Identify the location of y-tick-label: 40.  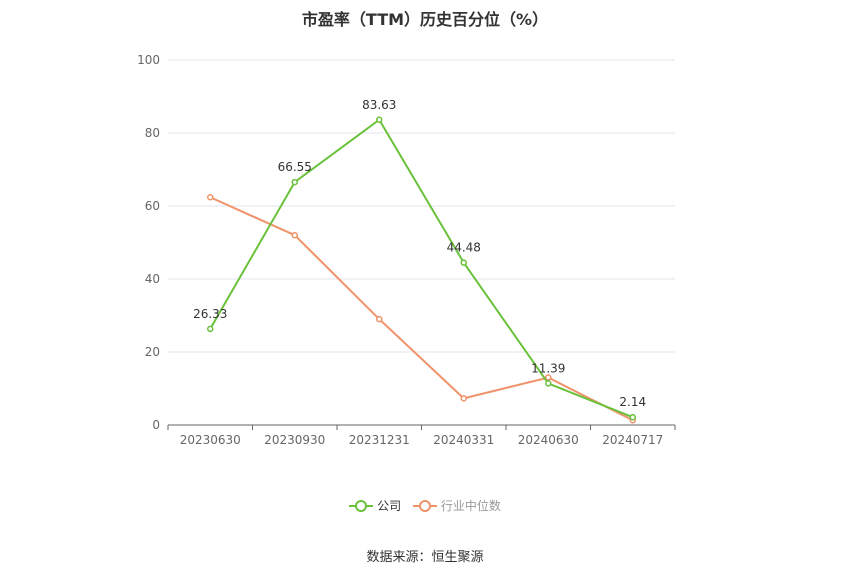
(152, 279).